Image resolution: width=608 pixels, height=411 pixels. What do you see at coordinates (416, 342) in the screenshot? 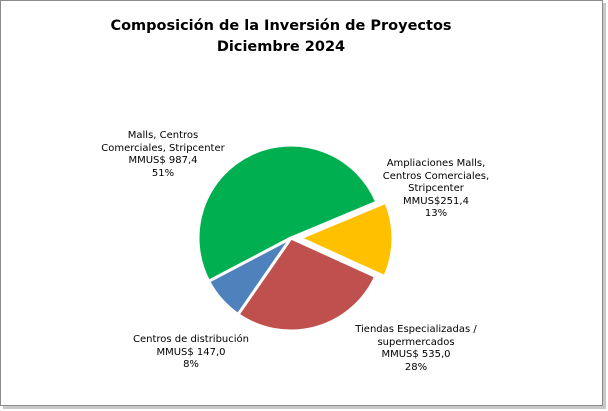
I see `label-line: supermercados` at bounding box center [416, 342].